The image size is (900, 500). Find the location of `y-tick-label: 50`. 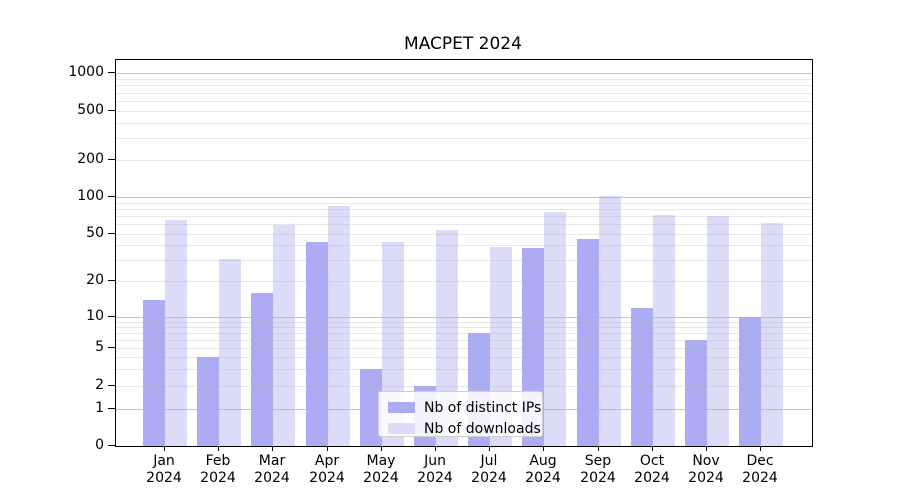

y-tick-label: 50 is located at coordinates (95, 233).